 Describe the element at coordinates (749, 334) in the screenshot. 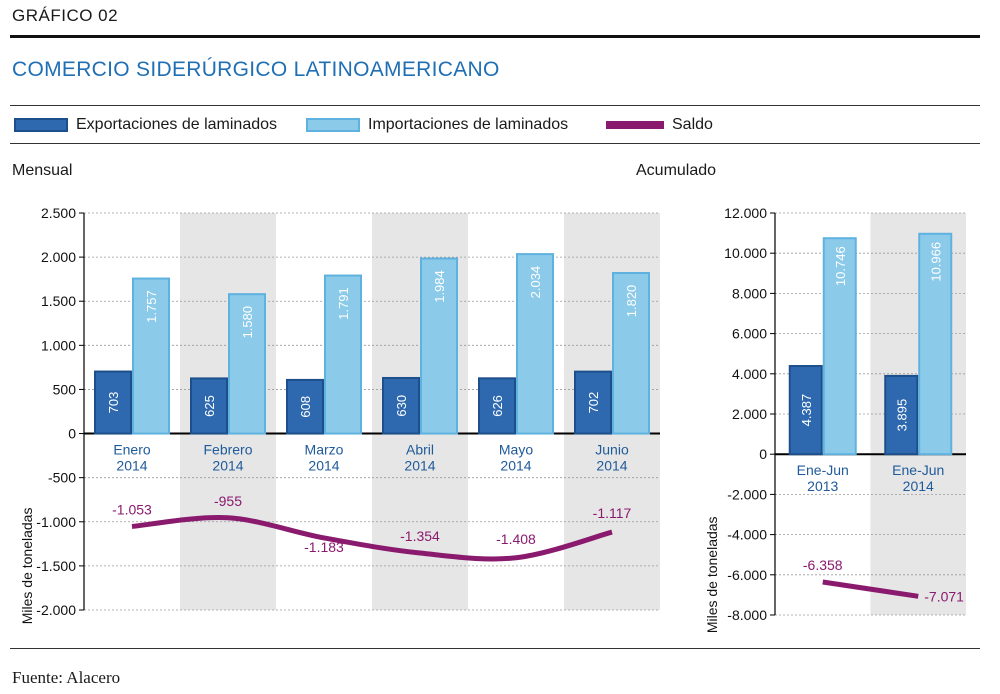

I see `y-tick-label: 6.000` at that location.